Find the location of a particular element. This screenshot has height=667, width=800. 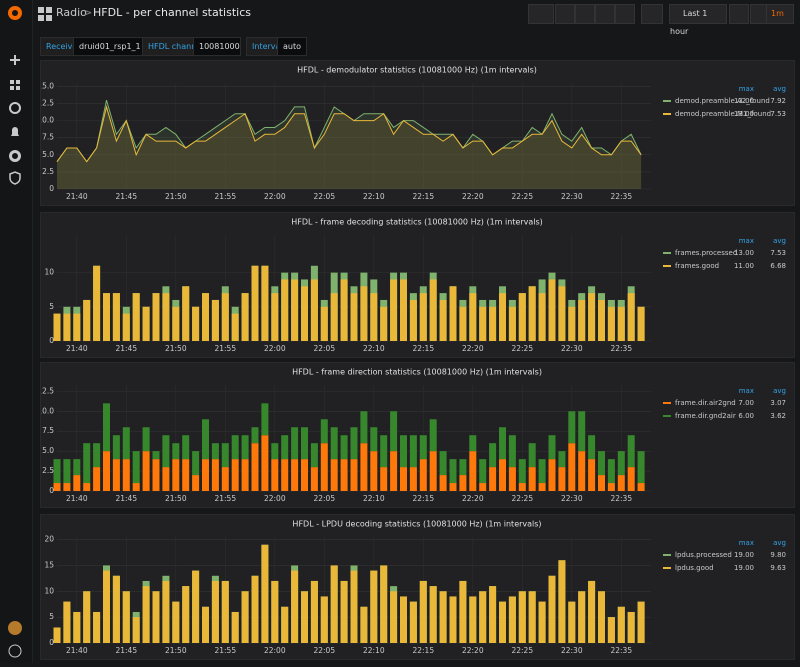

y-tick-label: 0 is located at coordinates (51, 340).